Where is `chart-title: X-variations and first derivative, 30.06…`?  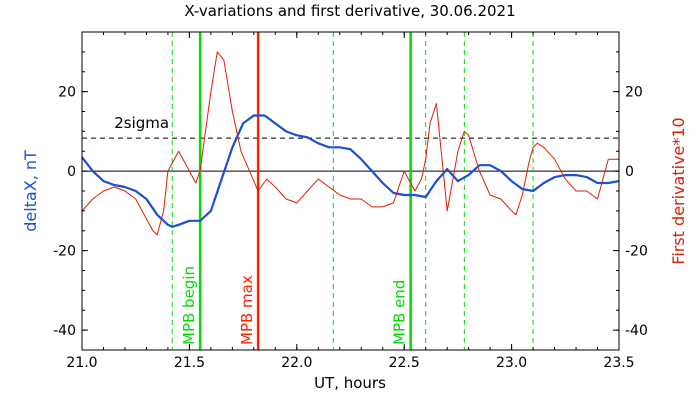 chart-title: X-variations and first derivative, 30.06… is located at coordinates (349, 11).